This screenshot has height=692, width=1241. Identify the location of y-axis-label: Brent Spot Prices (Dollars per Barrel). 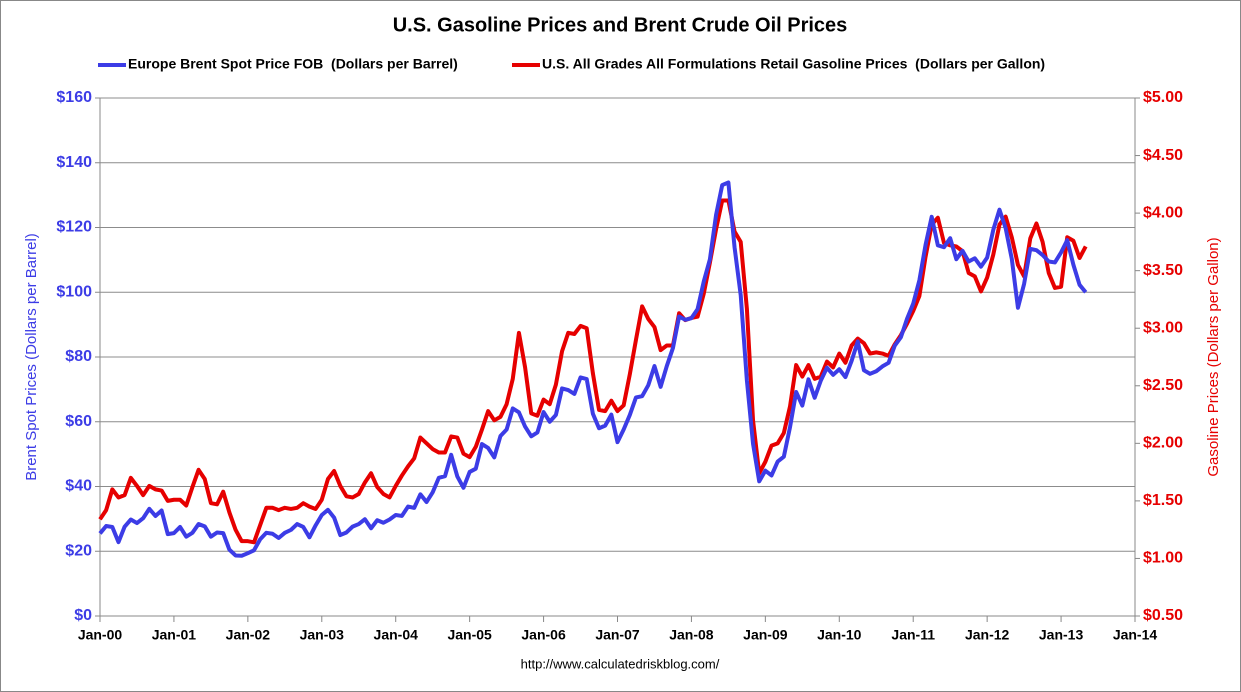
(31, 357).